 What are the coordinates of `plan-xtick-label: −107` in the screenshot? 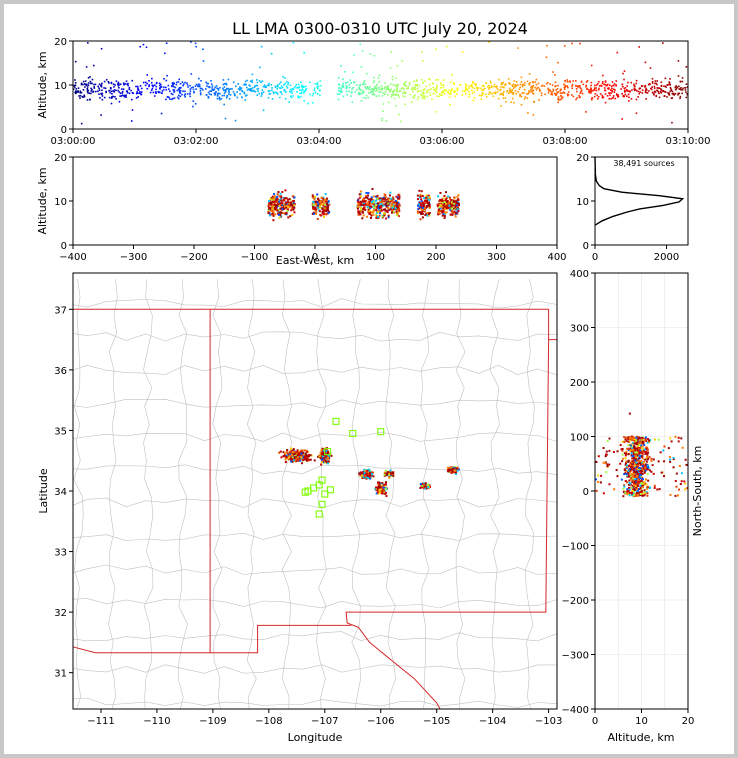 It's located at (324, 721).